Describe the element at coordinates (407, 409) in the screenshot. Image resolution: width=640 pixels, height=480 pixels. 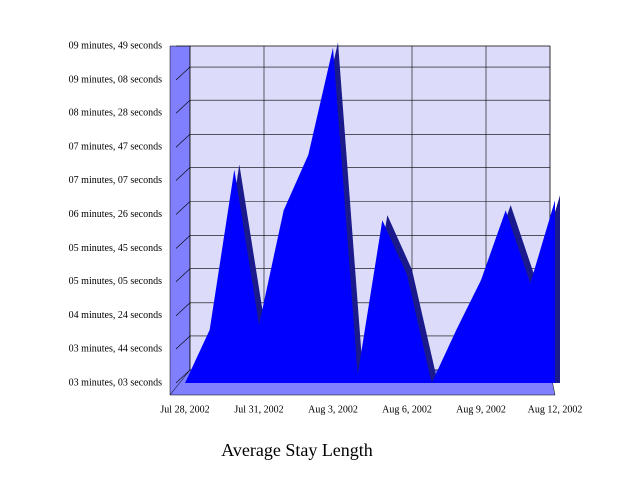
I see `x-tick-label: Aug 6, 2002` at that location.